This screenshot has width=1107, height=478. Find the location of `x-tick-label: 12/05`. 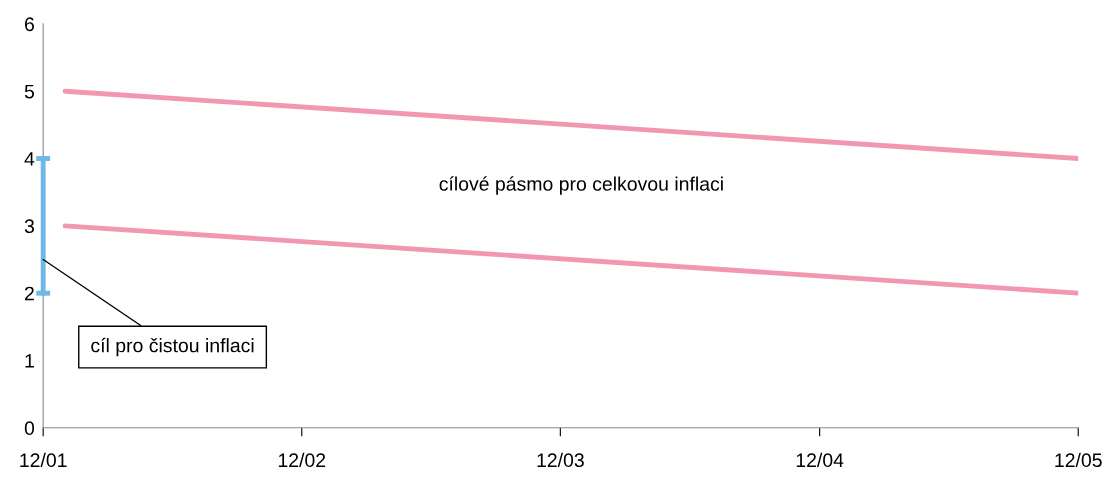

x-tick-label: 12/05 is located at coordinates (1078, 460).